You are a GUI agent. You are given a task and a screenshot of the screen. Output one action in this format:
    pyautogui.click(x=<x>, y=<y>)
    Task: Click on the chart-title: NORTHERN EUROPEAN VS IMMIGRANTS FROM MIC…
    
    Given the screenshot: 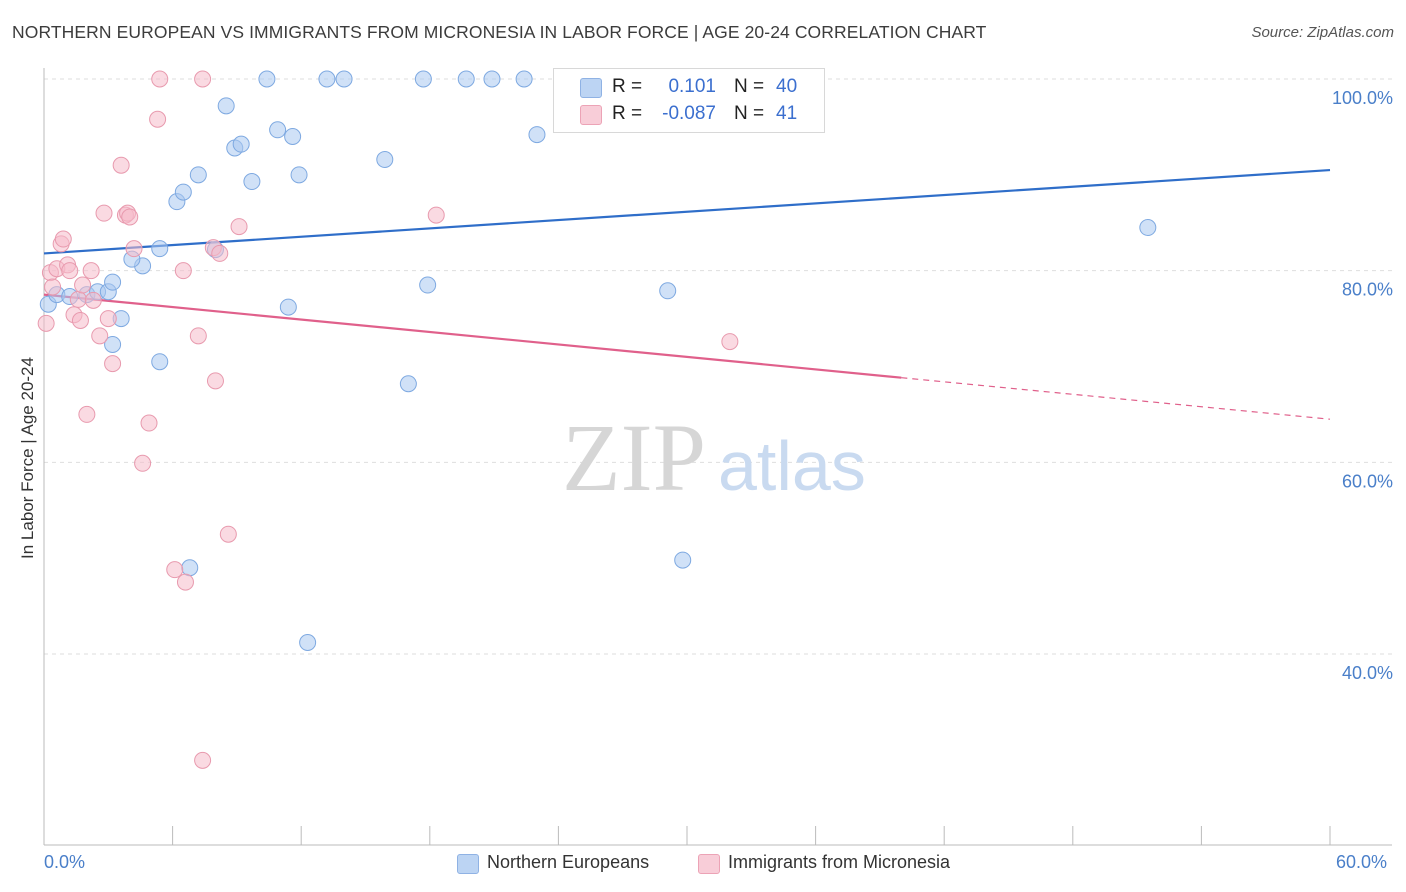 What is the action you would take?
    pyautogui.click(x=499, y=32)
    